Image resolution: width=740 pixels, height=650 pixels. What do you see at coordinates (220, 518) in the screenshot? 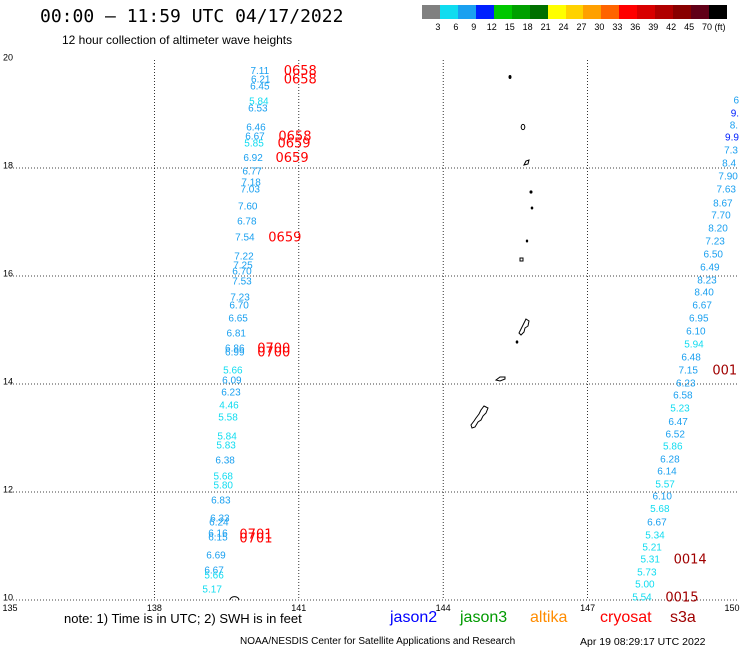
I see `wave-height-value: 6.33` at bounding box center [220, 518].